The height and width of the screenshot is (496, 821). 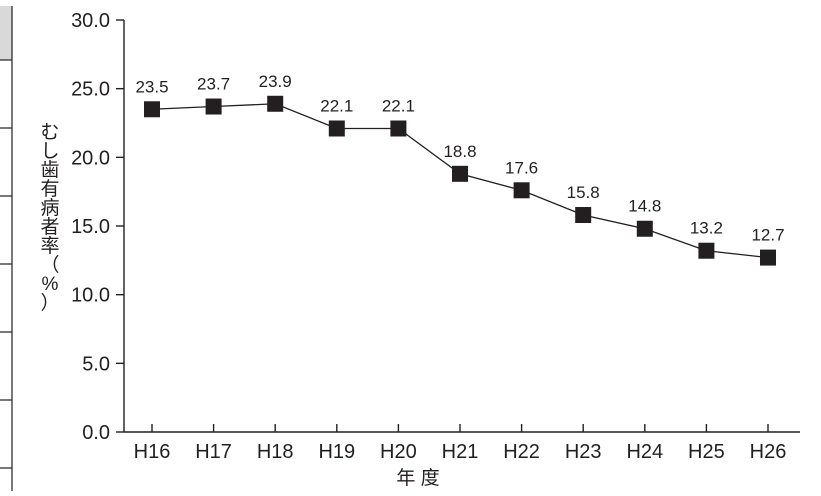 What do you see at coordinates (6, 264) in the screenshot?
I see `side-table-rows` at bounding box center [6, 264].